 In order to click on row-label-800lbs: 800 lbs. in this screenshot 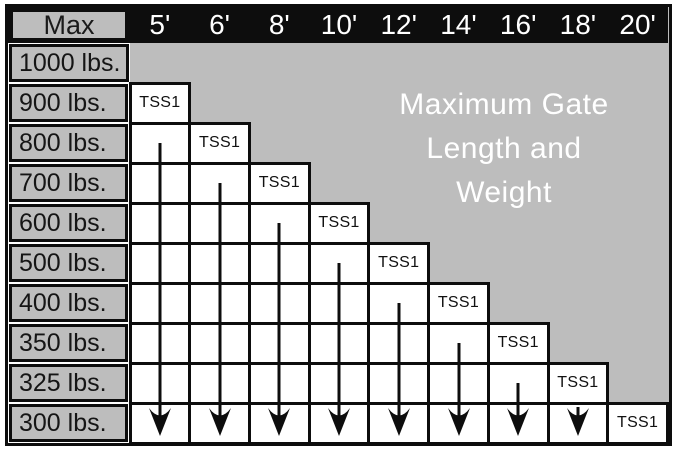, I will do `click(68, 143)`.